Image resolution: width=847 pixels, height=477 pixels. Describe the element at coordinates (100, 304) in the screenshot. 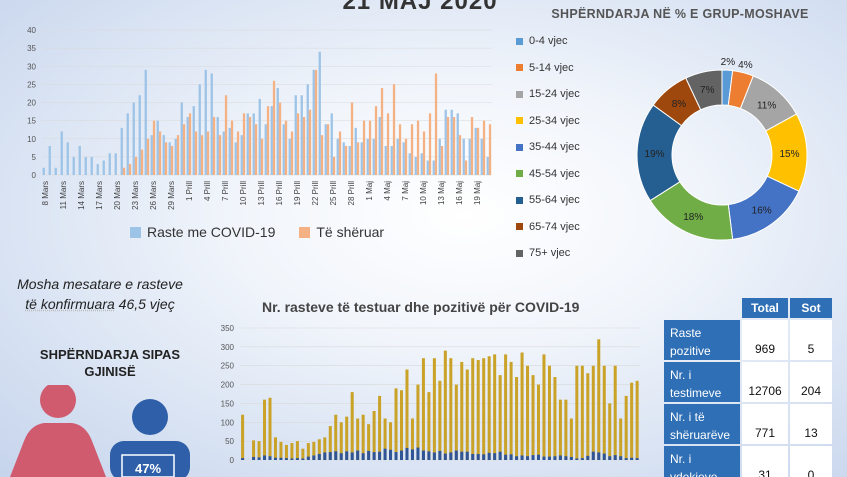

I see `average-age-line2: të konfirmuara 46,5 vjeç` at that location.